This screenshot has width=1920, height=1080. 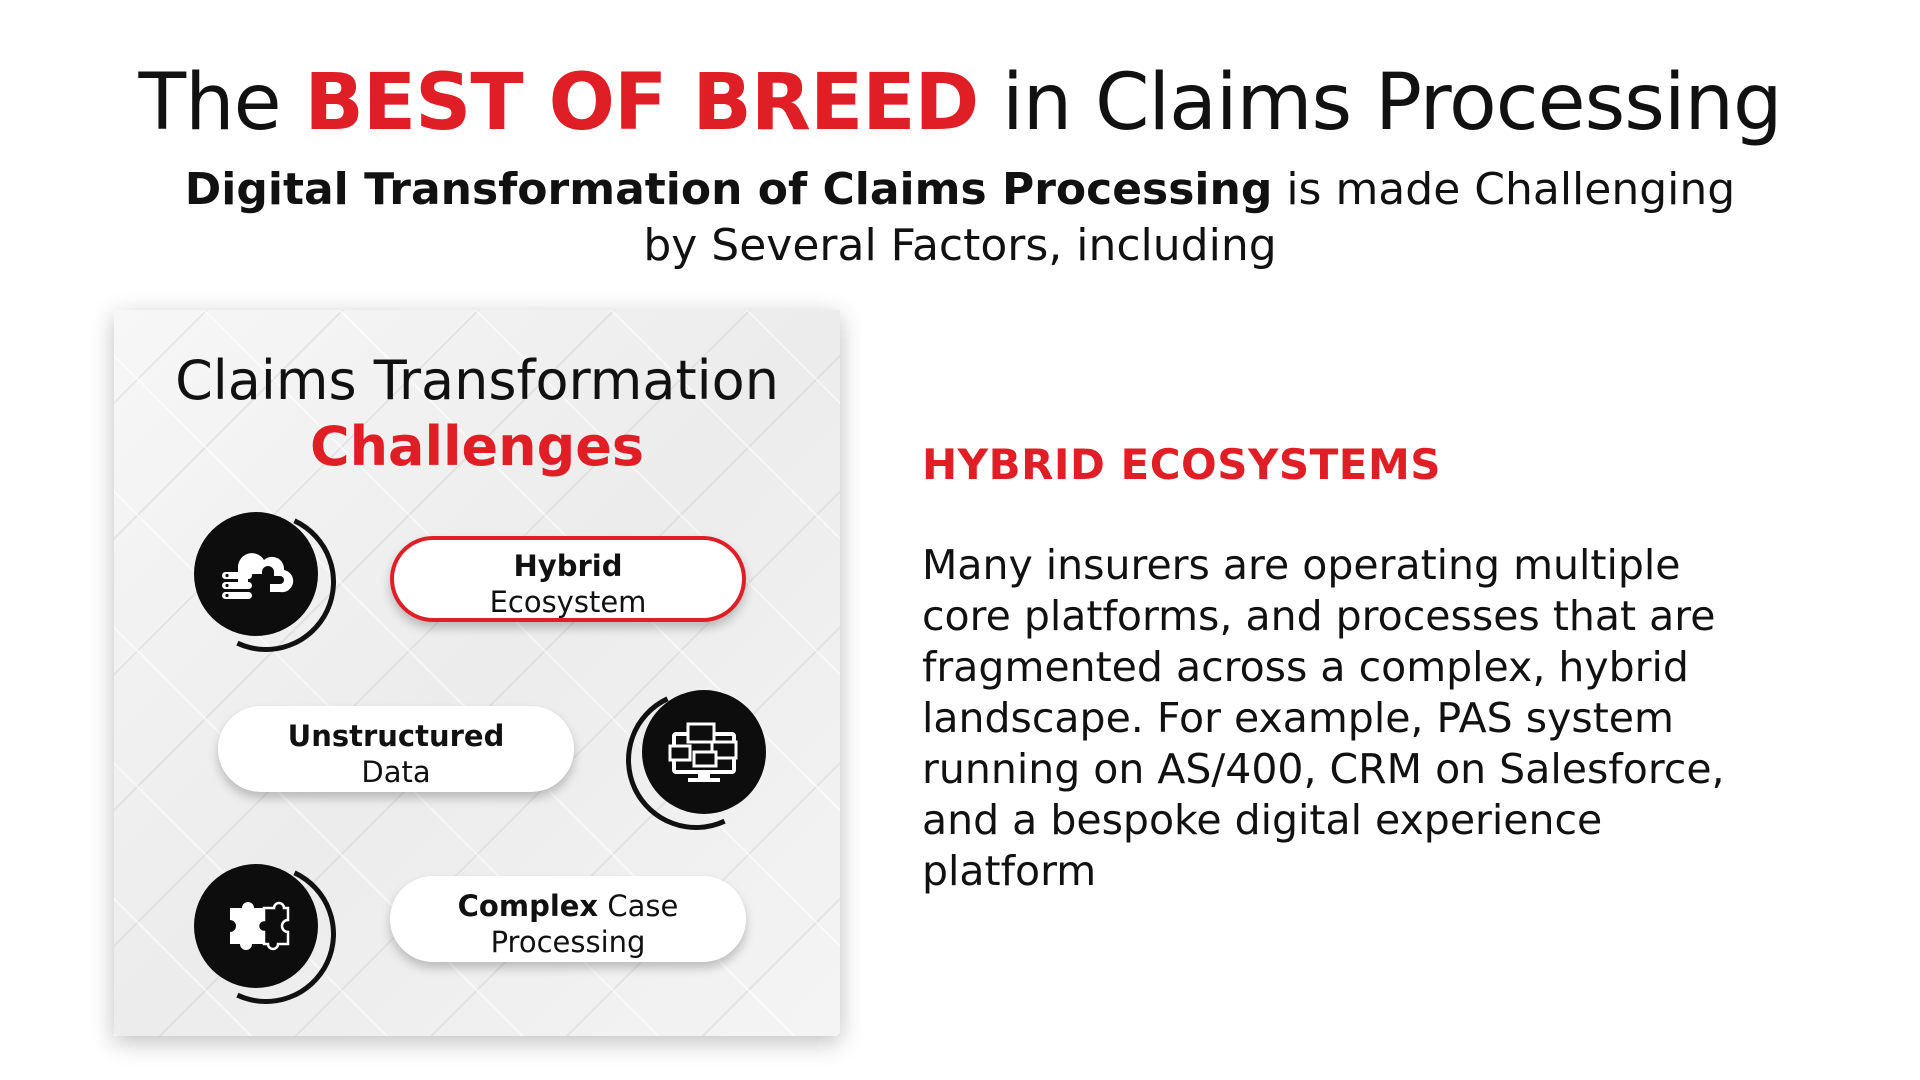 I want to click on pill-bold-label: Complex, so click(x=528, y=906).